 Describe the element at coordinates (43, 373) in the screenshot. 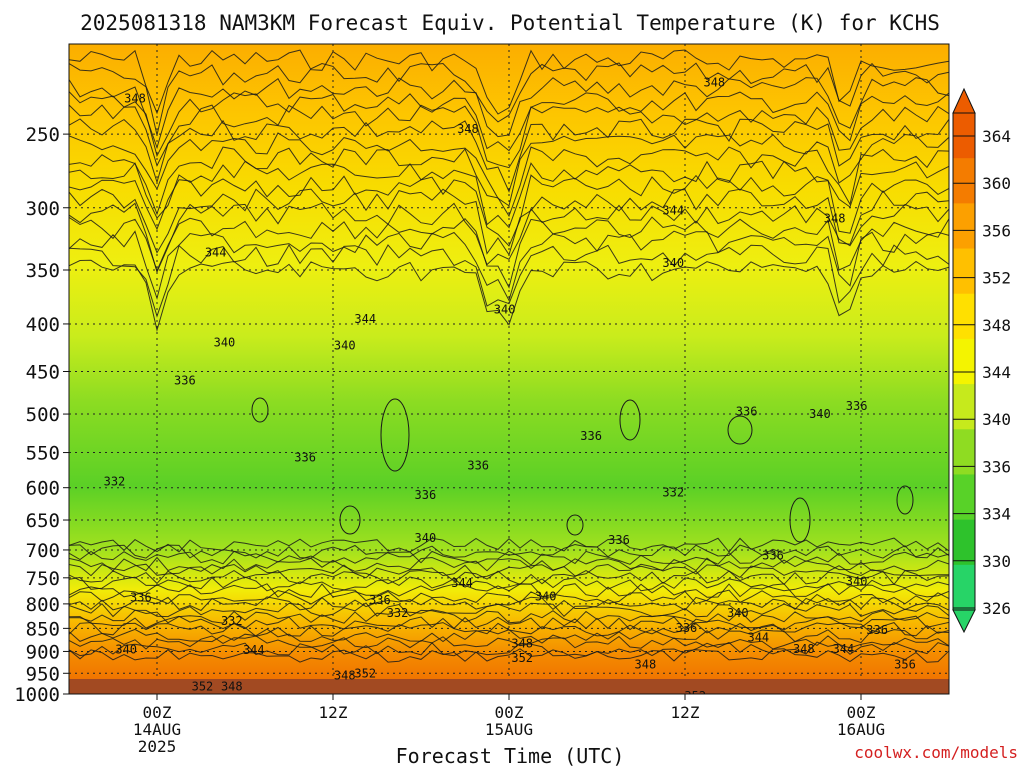

I see `y-tick-label: 450` at that location.